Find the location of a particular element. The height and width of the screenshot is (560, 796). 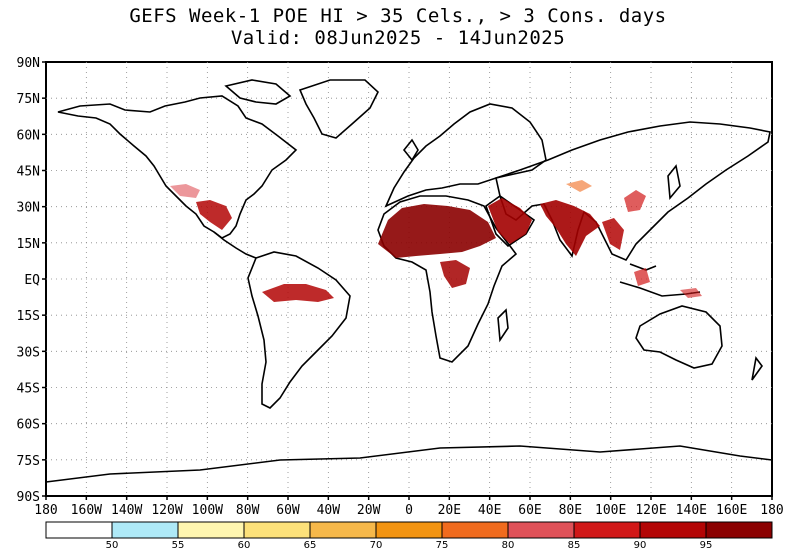

us-plains-hotspot is located at coordinates (185, 191).